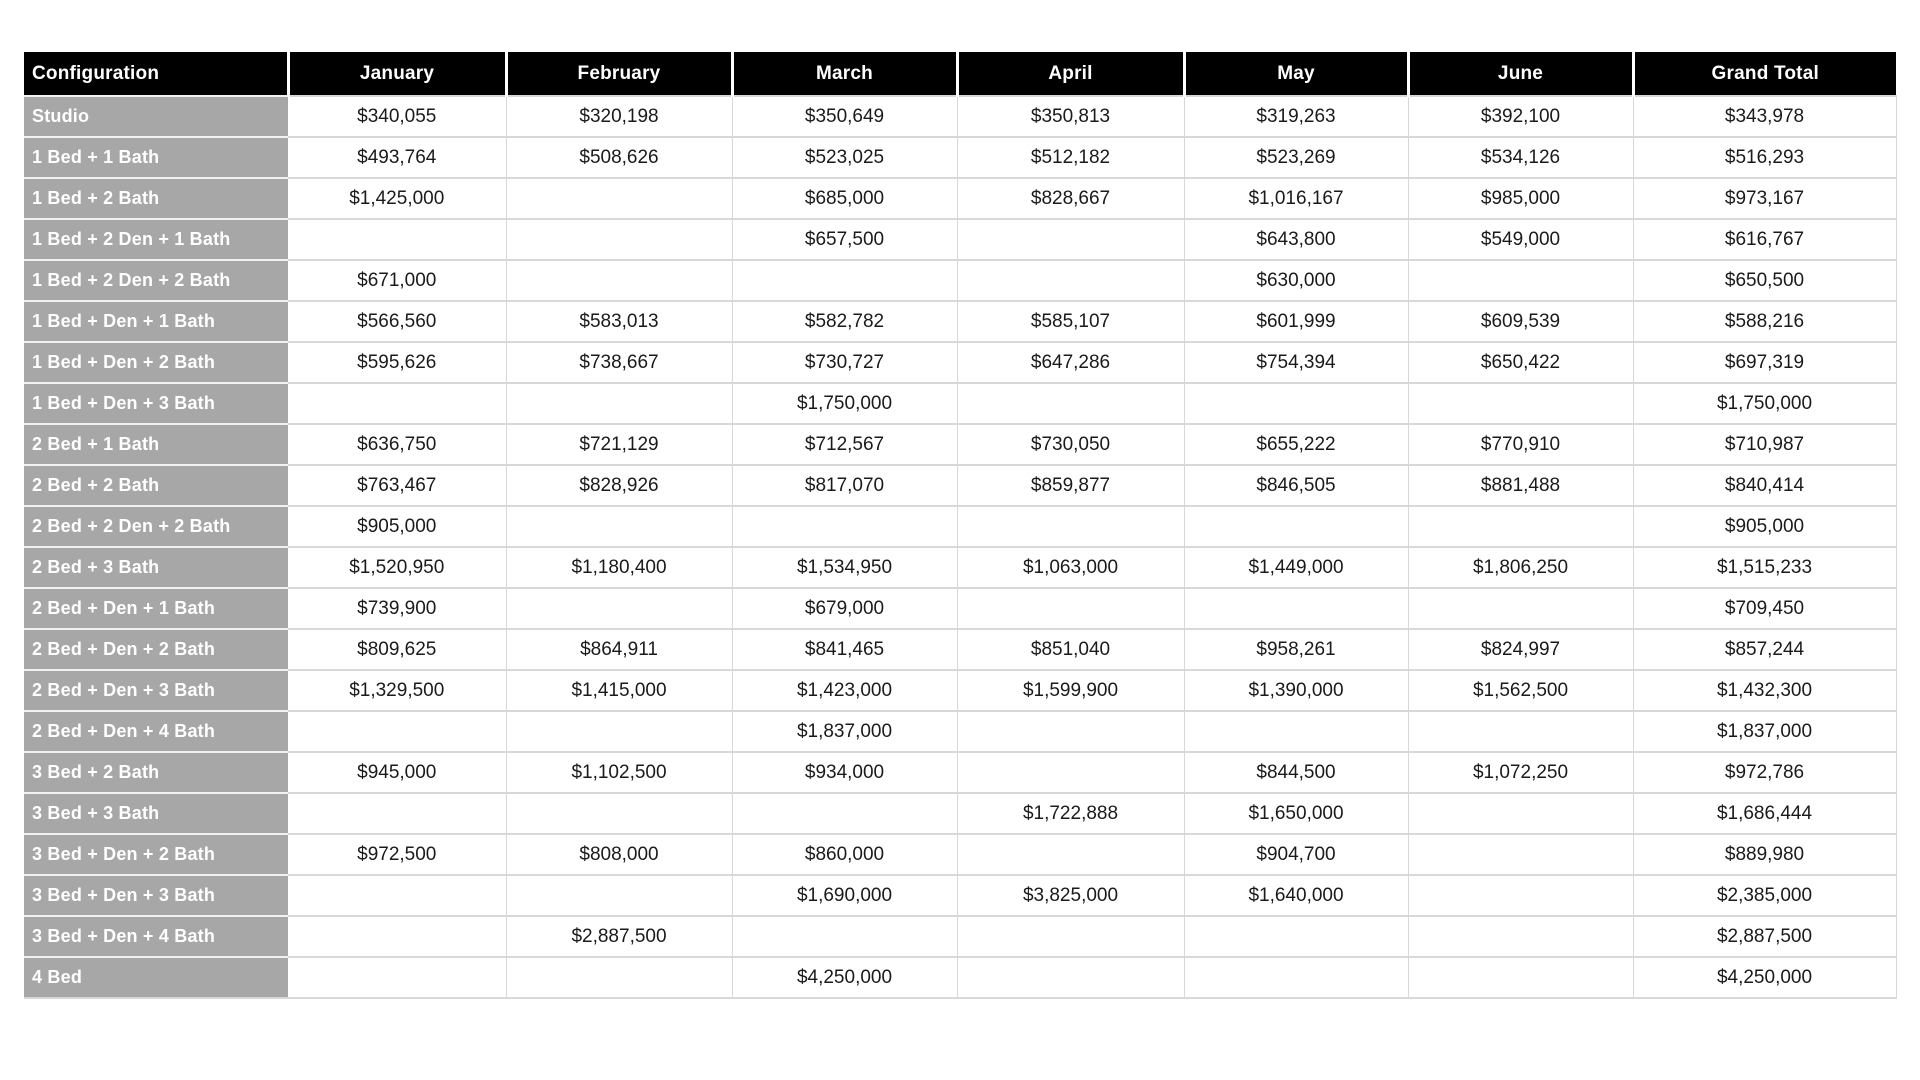  I want to click on value-cell: $1,534,950, so click(844, 567).